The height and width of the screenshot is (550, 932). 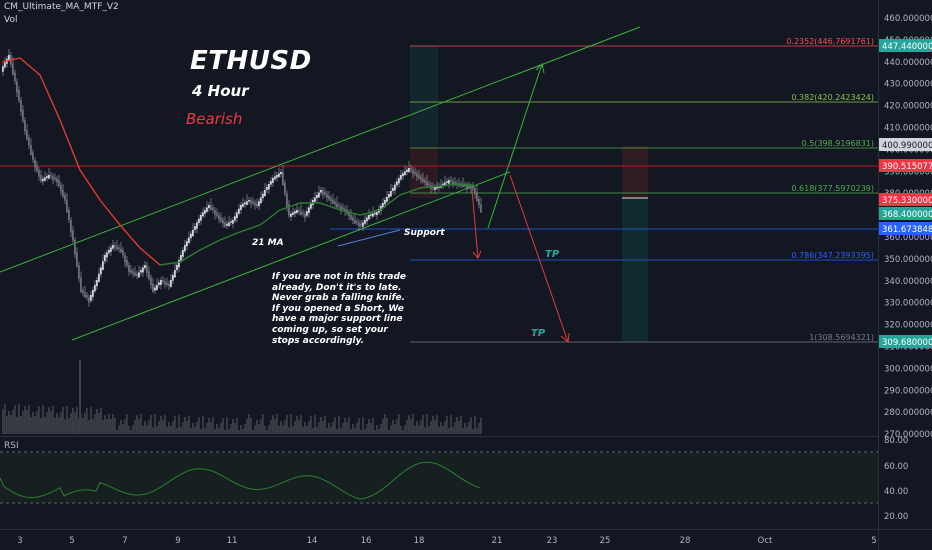 I want to click on bearish-projection-arrow, so click(x=539, y=258).